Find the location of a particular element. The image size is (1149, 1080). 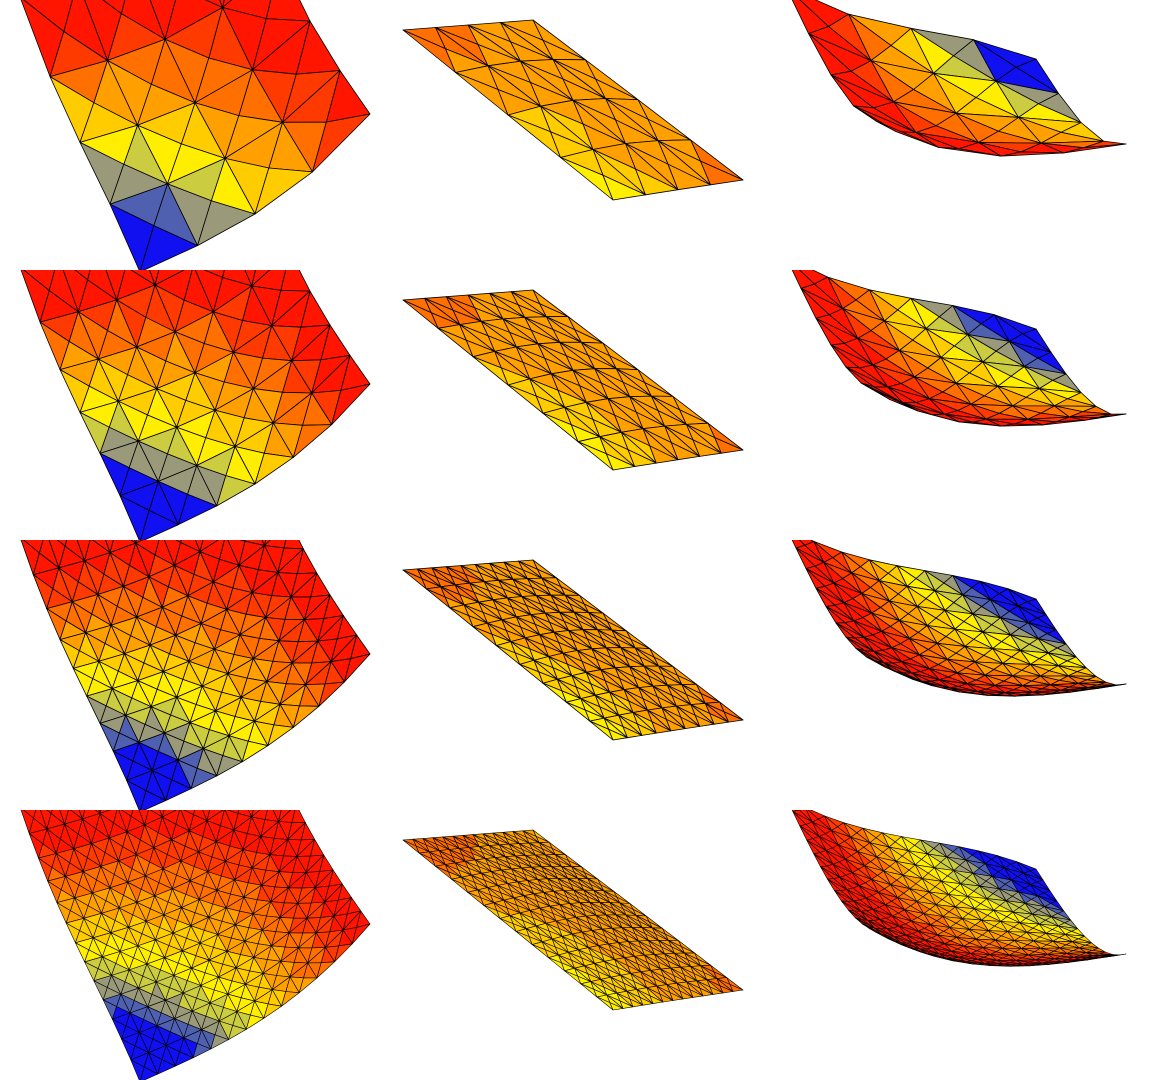

mesh-panel-r2-c2 is located at coordinates (574, 405).